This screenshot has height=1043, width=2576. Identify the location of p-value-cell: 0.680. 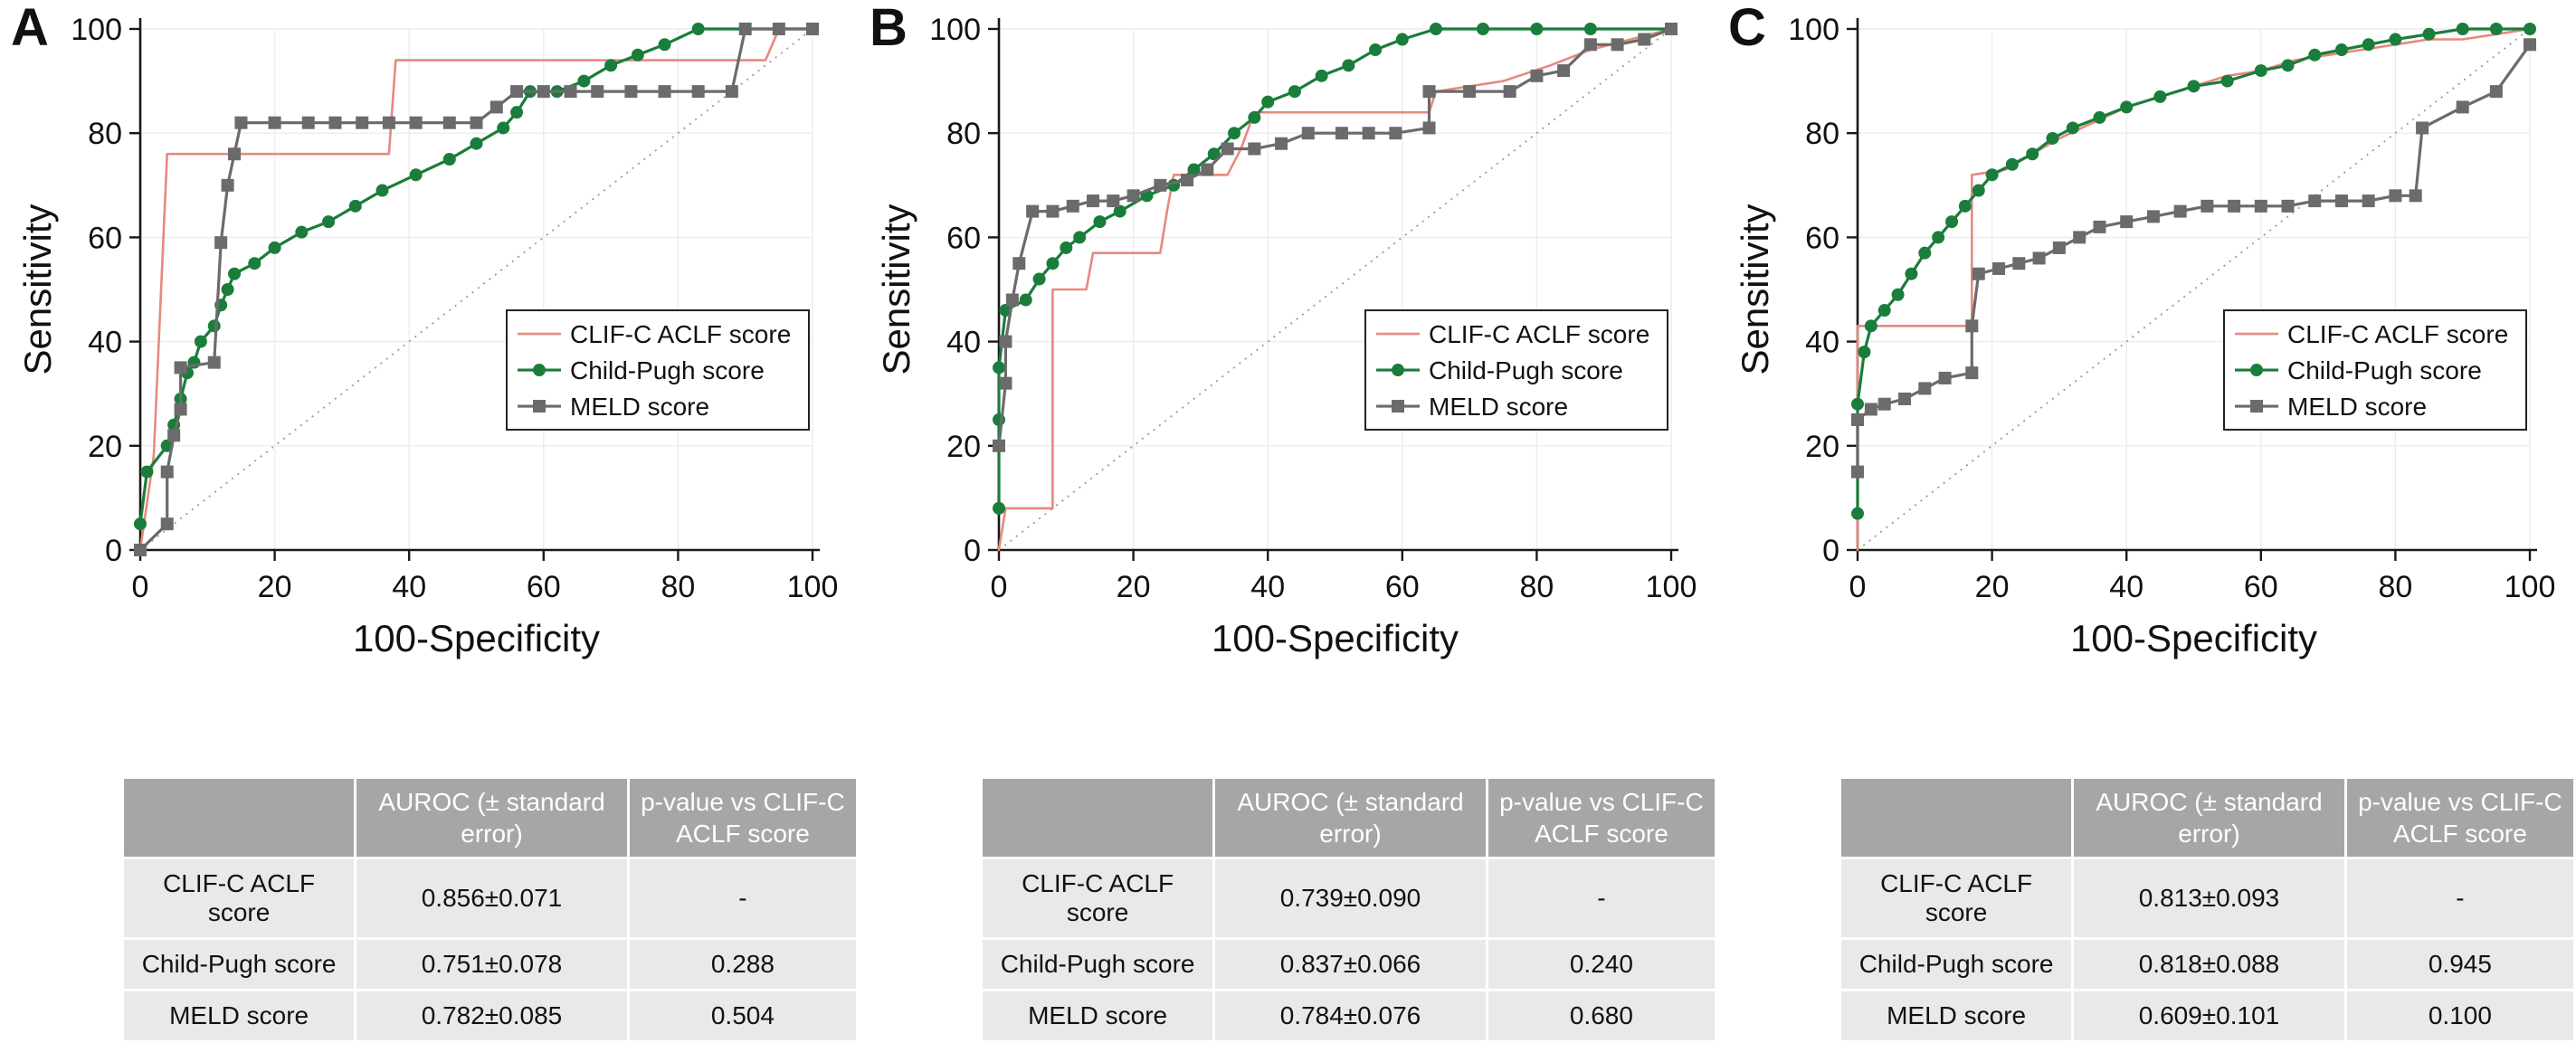
(1601, 1016).